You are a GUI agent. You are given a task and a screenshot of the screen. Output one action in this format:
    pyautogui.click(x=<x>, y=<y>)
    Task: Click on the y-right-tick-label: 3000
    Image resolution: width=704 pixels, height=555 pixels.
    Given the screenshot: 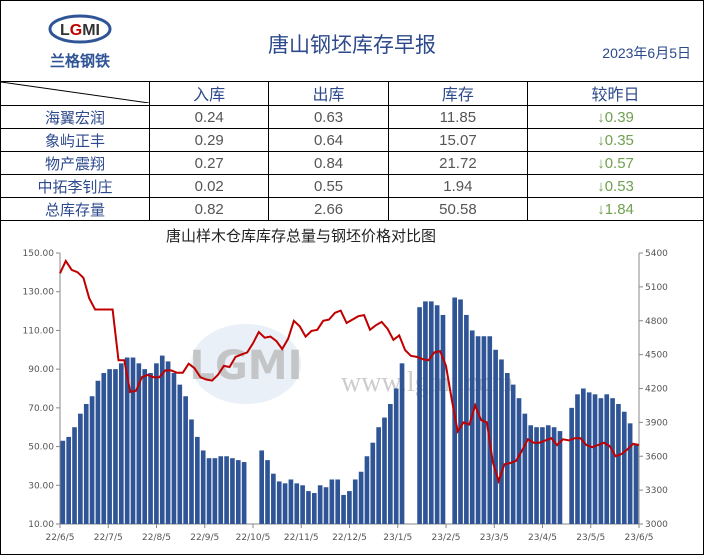 What is the action you would take?
    pyautogui.click(x=656, y=525)
    